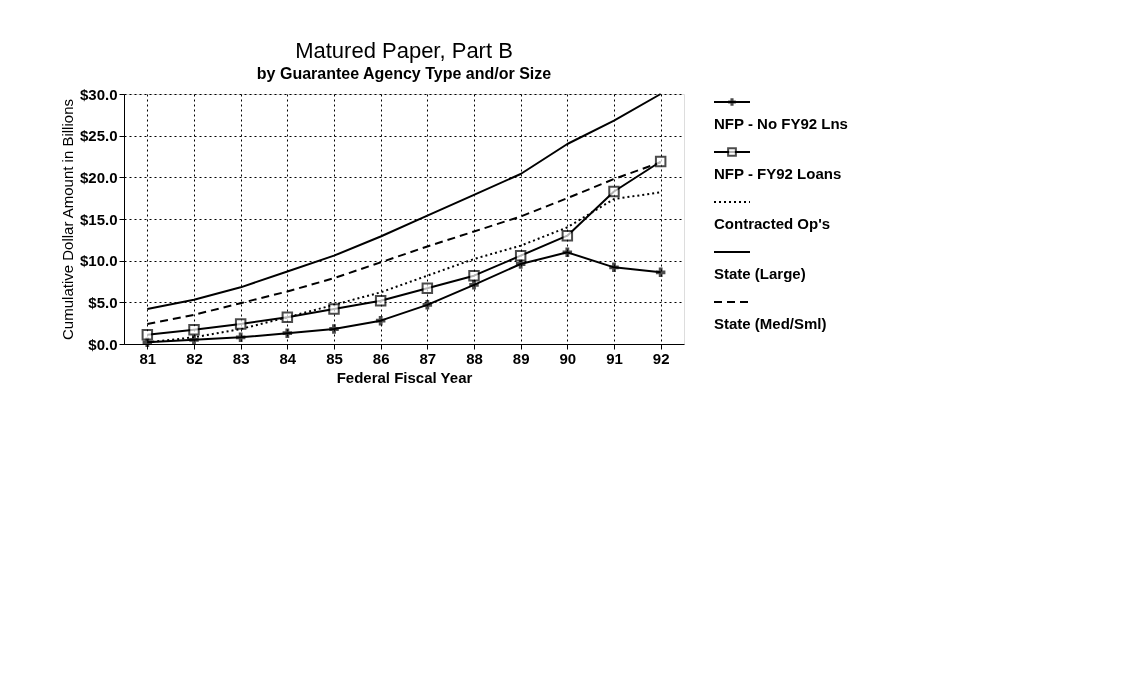  I want to click on y-tick-label: $15.0, so click(98, 219).